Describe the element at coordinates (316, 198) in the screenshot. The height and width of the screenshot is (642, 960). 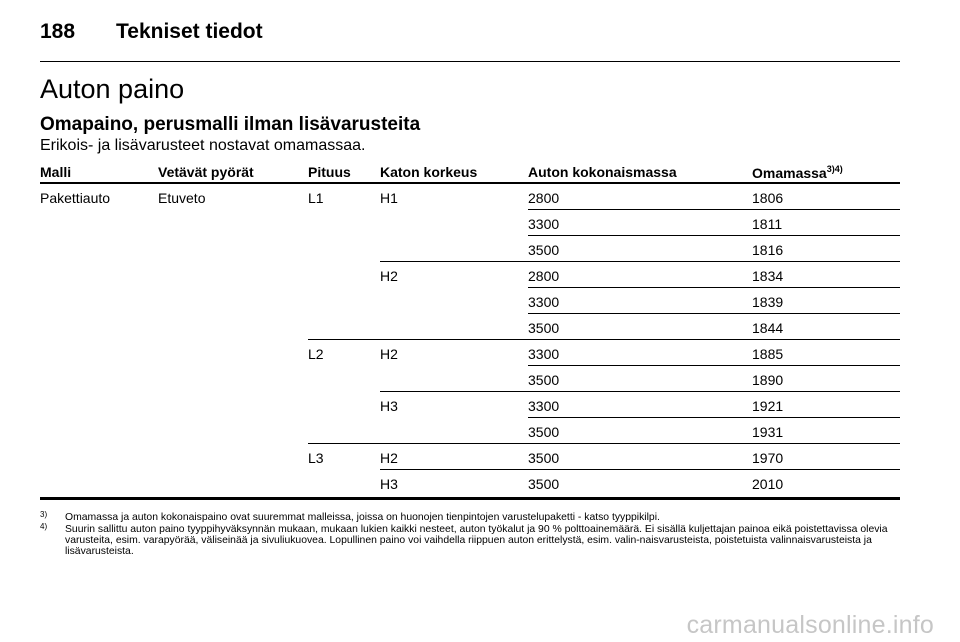
I see `cell-pituus: L1` at that location.